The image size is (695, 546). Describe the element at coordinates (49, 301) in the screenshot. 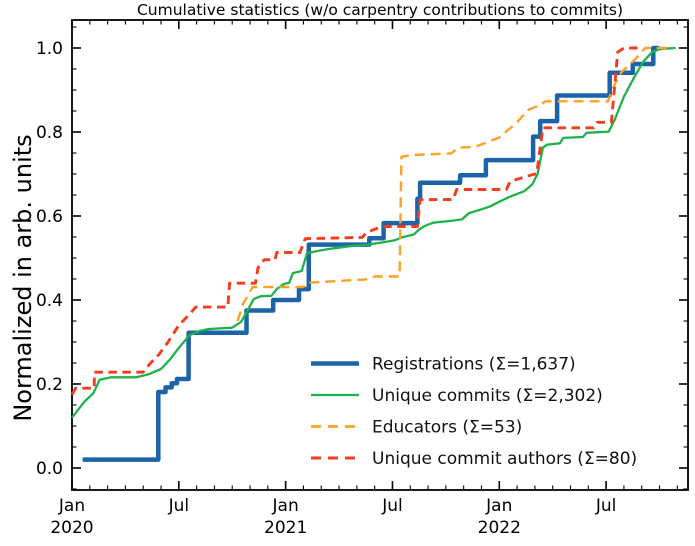

I see `y-tick-label: 0.4` at that location.